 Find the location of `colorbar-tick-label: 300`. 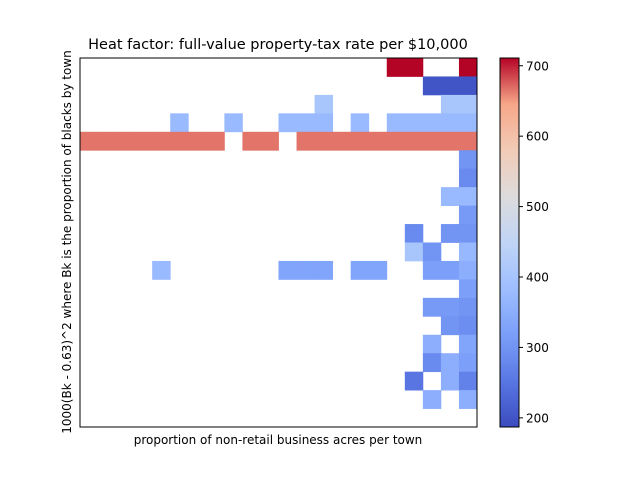

colorbar-tick-label: 300 is located at coordinates (537, 348).